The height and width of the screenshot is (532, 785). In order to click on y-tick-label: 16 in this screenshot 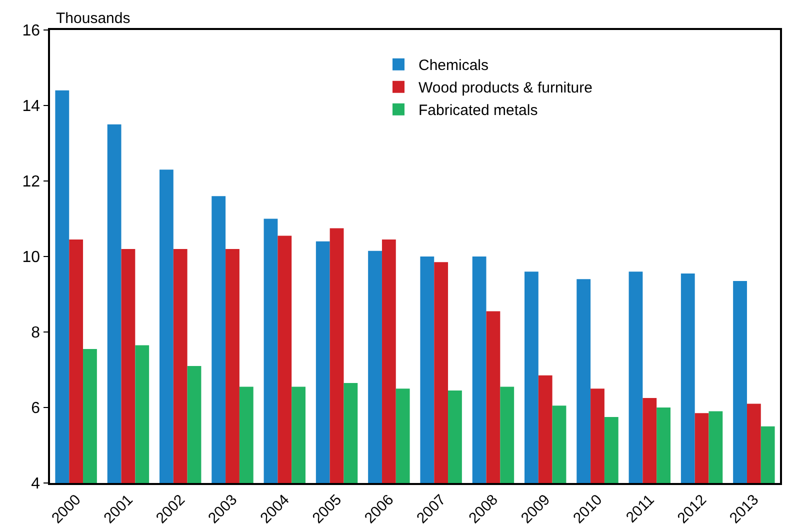, I will do `click(31, 31)`.